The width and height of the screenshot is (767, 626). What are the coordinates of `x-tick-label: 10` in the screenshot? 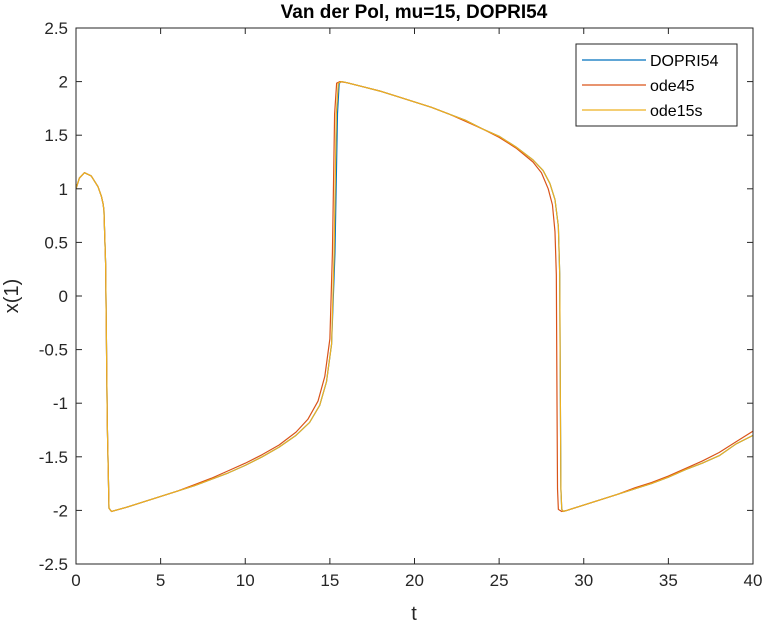 It's located at (245, 580).